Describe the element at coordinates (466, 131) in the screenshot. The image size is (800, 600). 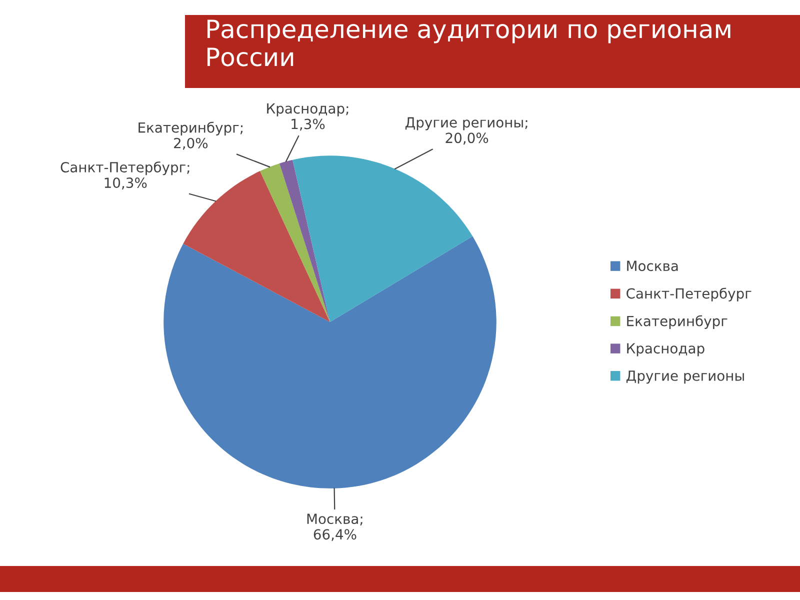
I see `data-label: Другие регионы; 20,0%` at that location.